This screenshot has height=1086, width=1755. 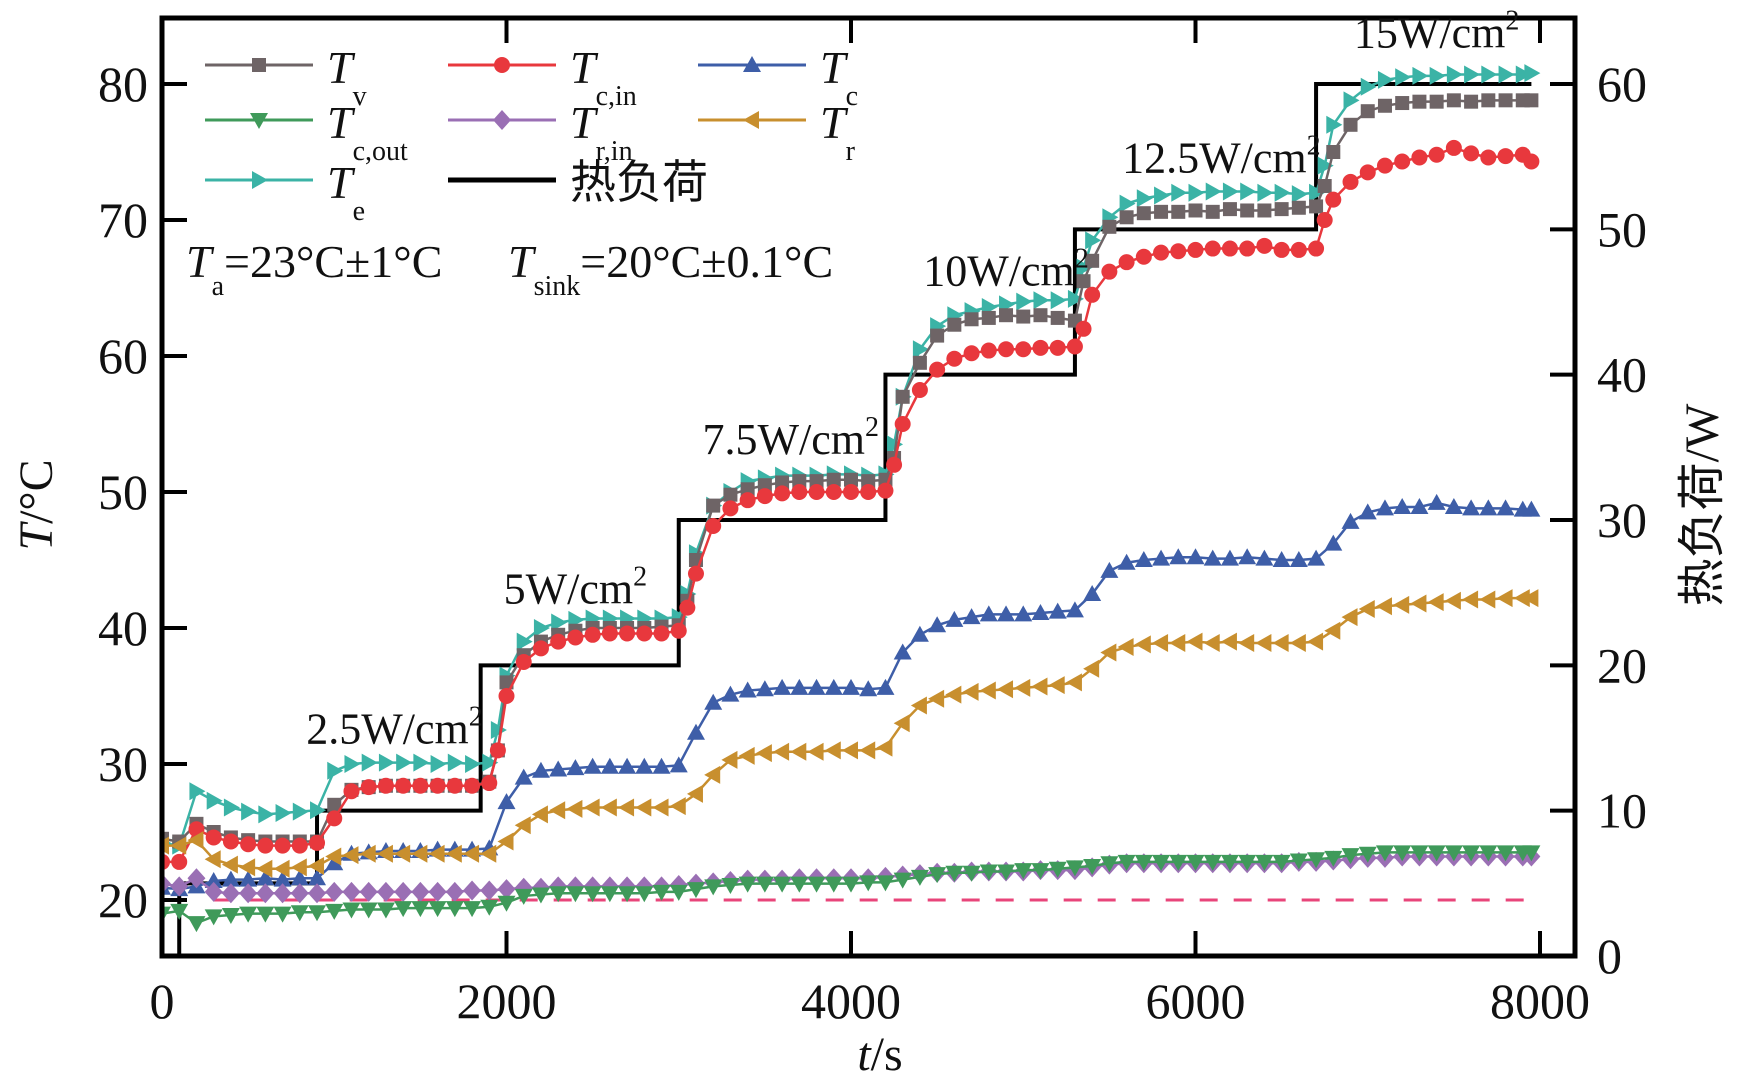 I want to click on legend-swatch-marker, so click(x=260, y=180).